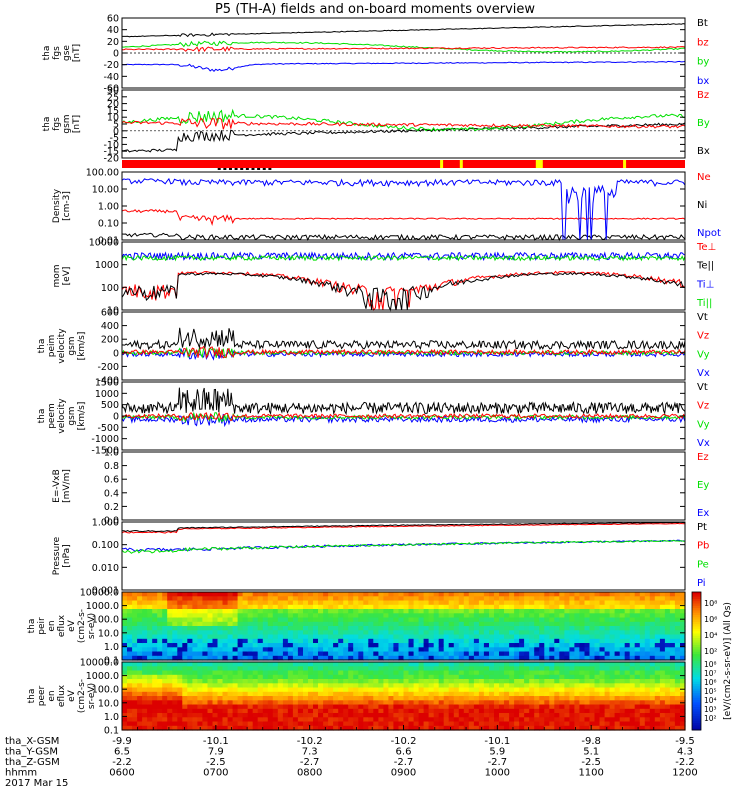 This screenshot has width=750, height=800. I want to click on footer-value: 0800, so click(309, 773).